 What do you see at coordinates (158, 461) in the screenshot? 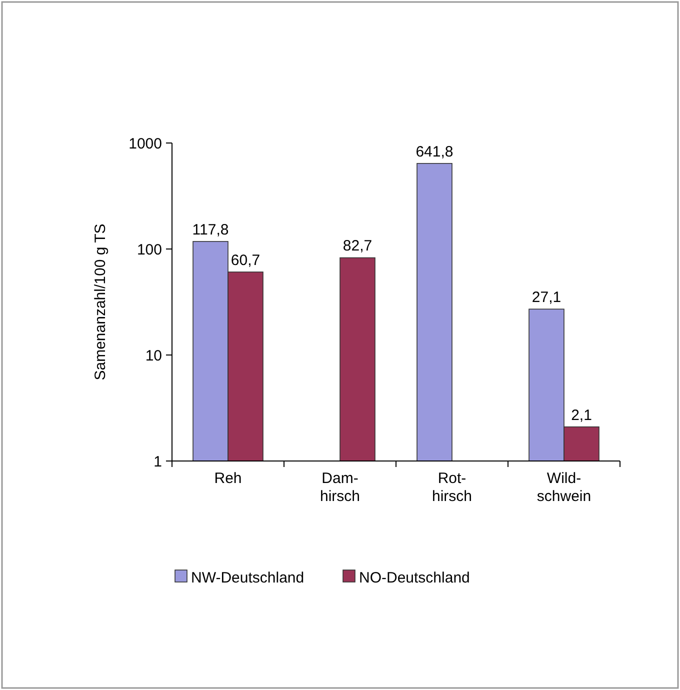
I see `y-tick-label: 1` at bounding box center [158, 461].